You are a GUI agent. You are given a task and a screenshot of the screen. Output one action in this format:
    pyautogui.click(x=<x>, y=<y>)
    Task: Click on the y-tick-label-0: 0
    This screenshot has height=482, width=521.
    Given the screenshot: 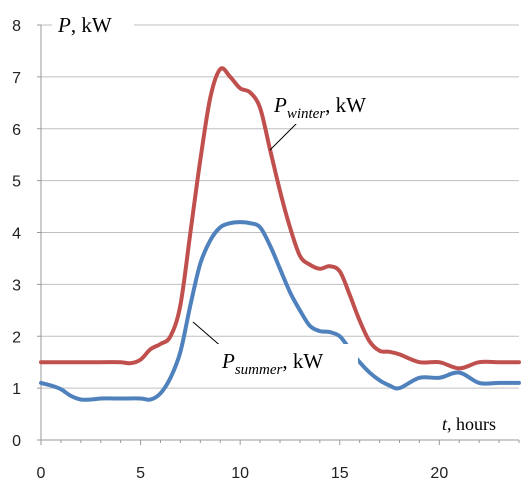 What is the action you would take?
    pyautogui.click(x=16, y=441)
    